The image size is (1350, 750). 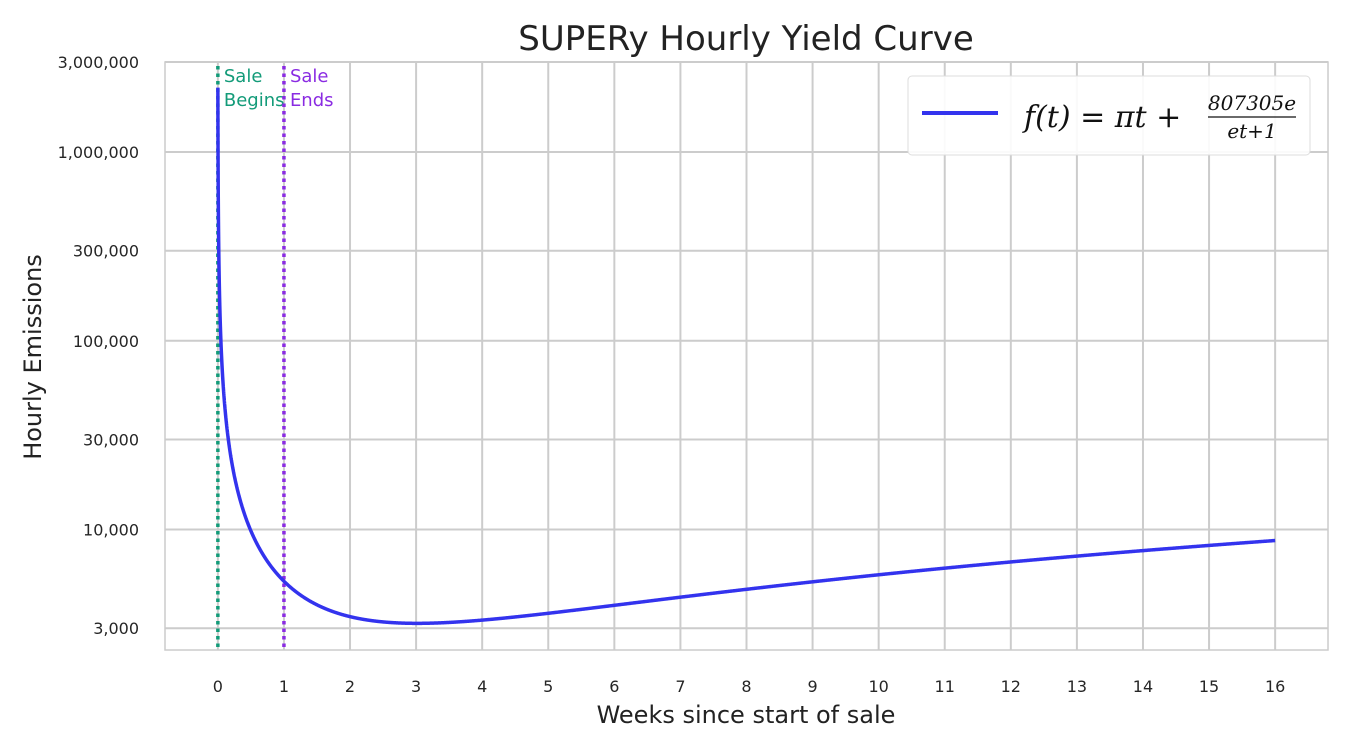 I want to click on x-axis-label: Weeks since start of sale, so click(x=746, y=715).